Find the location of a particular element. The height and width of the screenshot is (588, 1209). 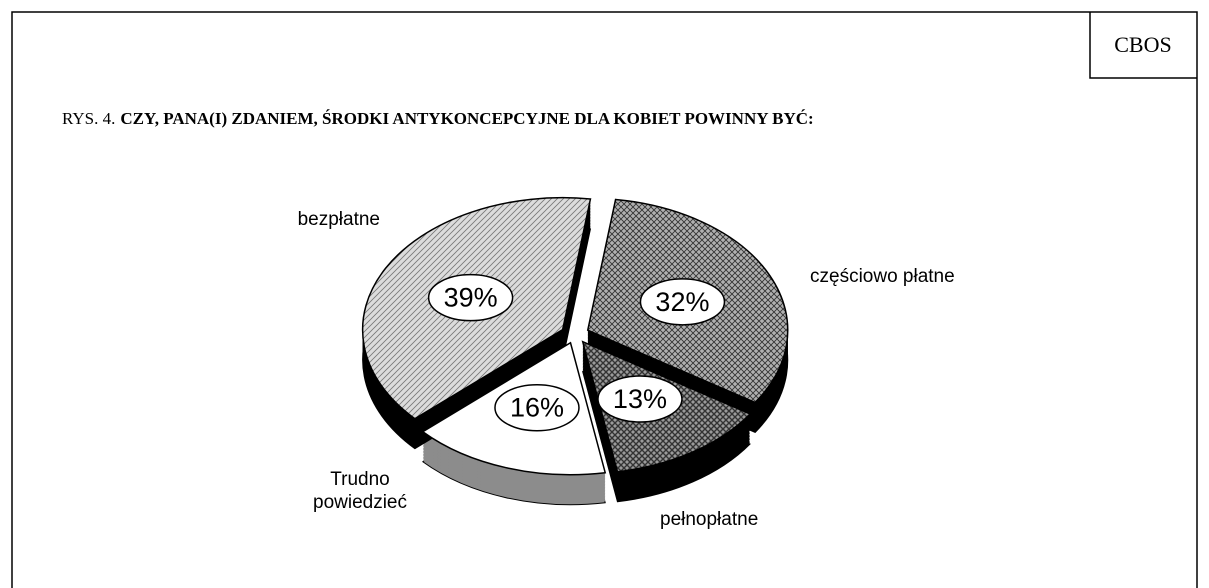

category-label: bezpłatne is located at coordinates (338, 219).